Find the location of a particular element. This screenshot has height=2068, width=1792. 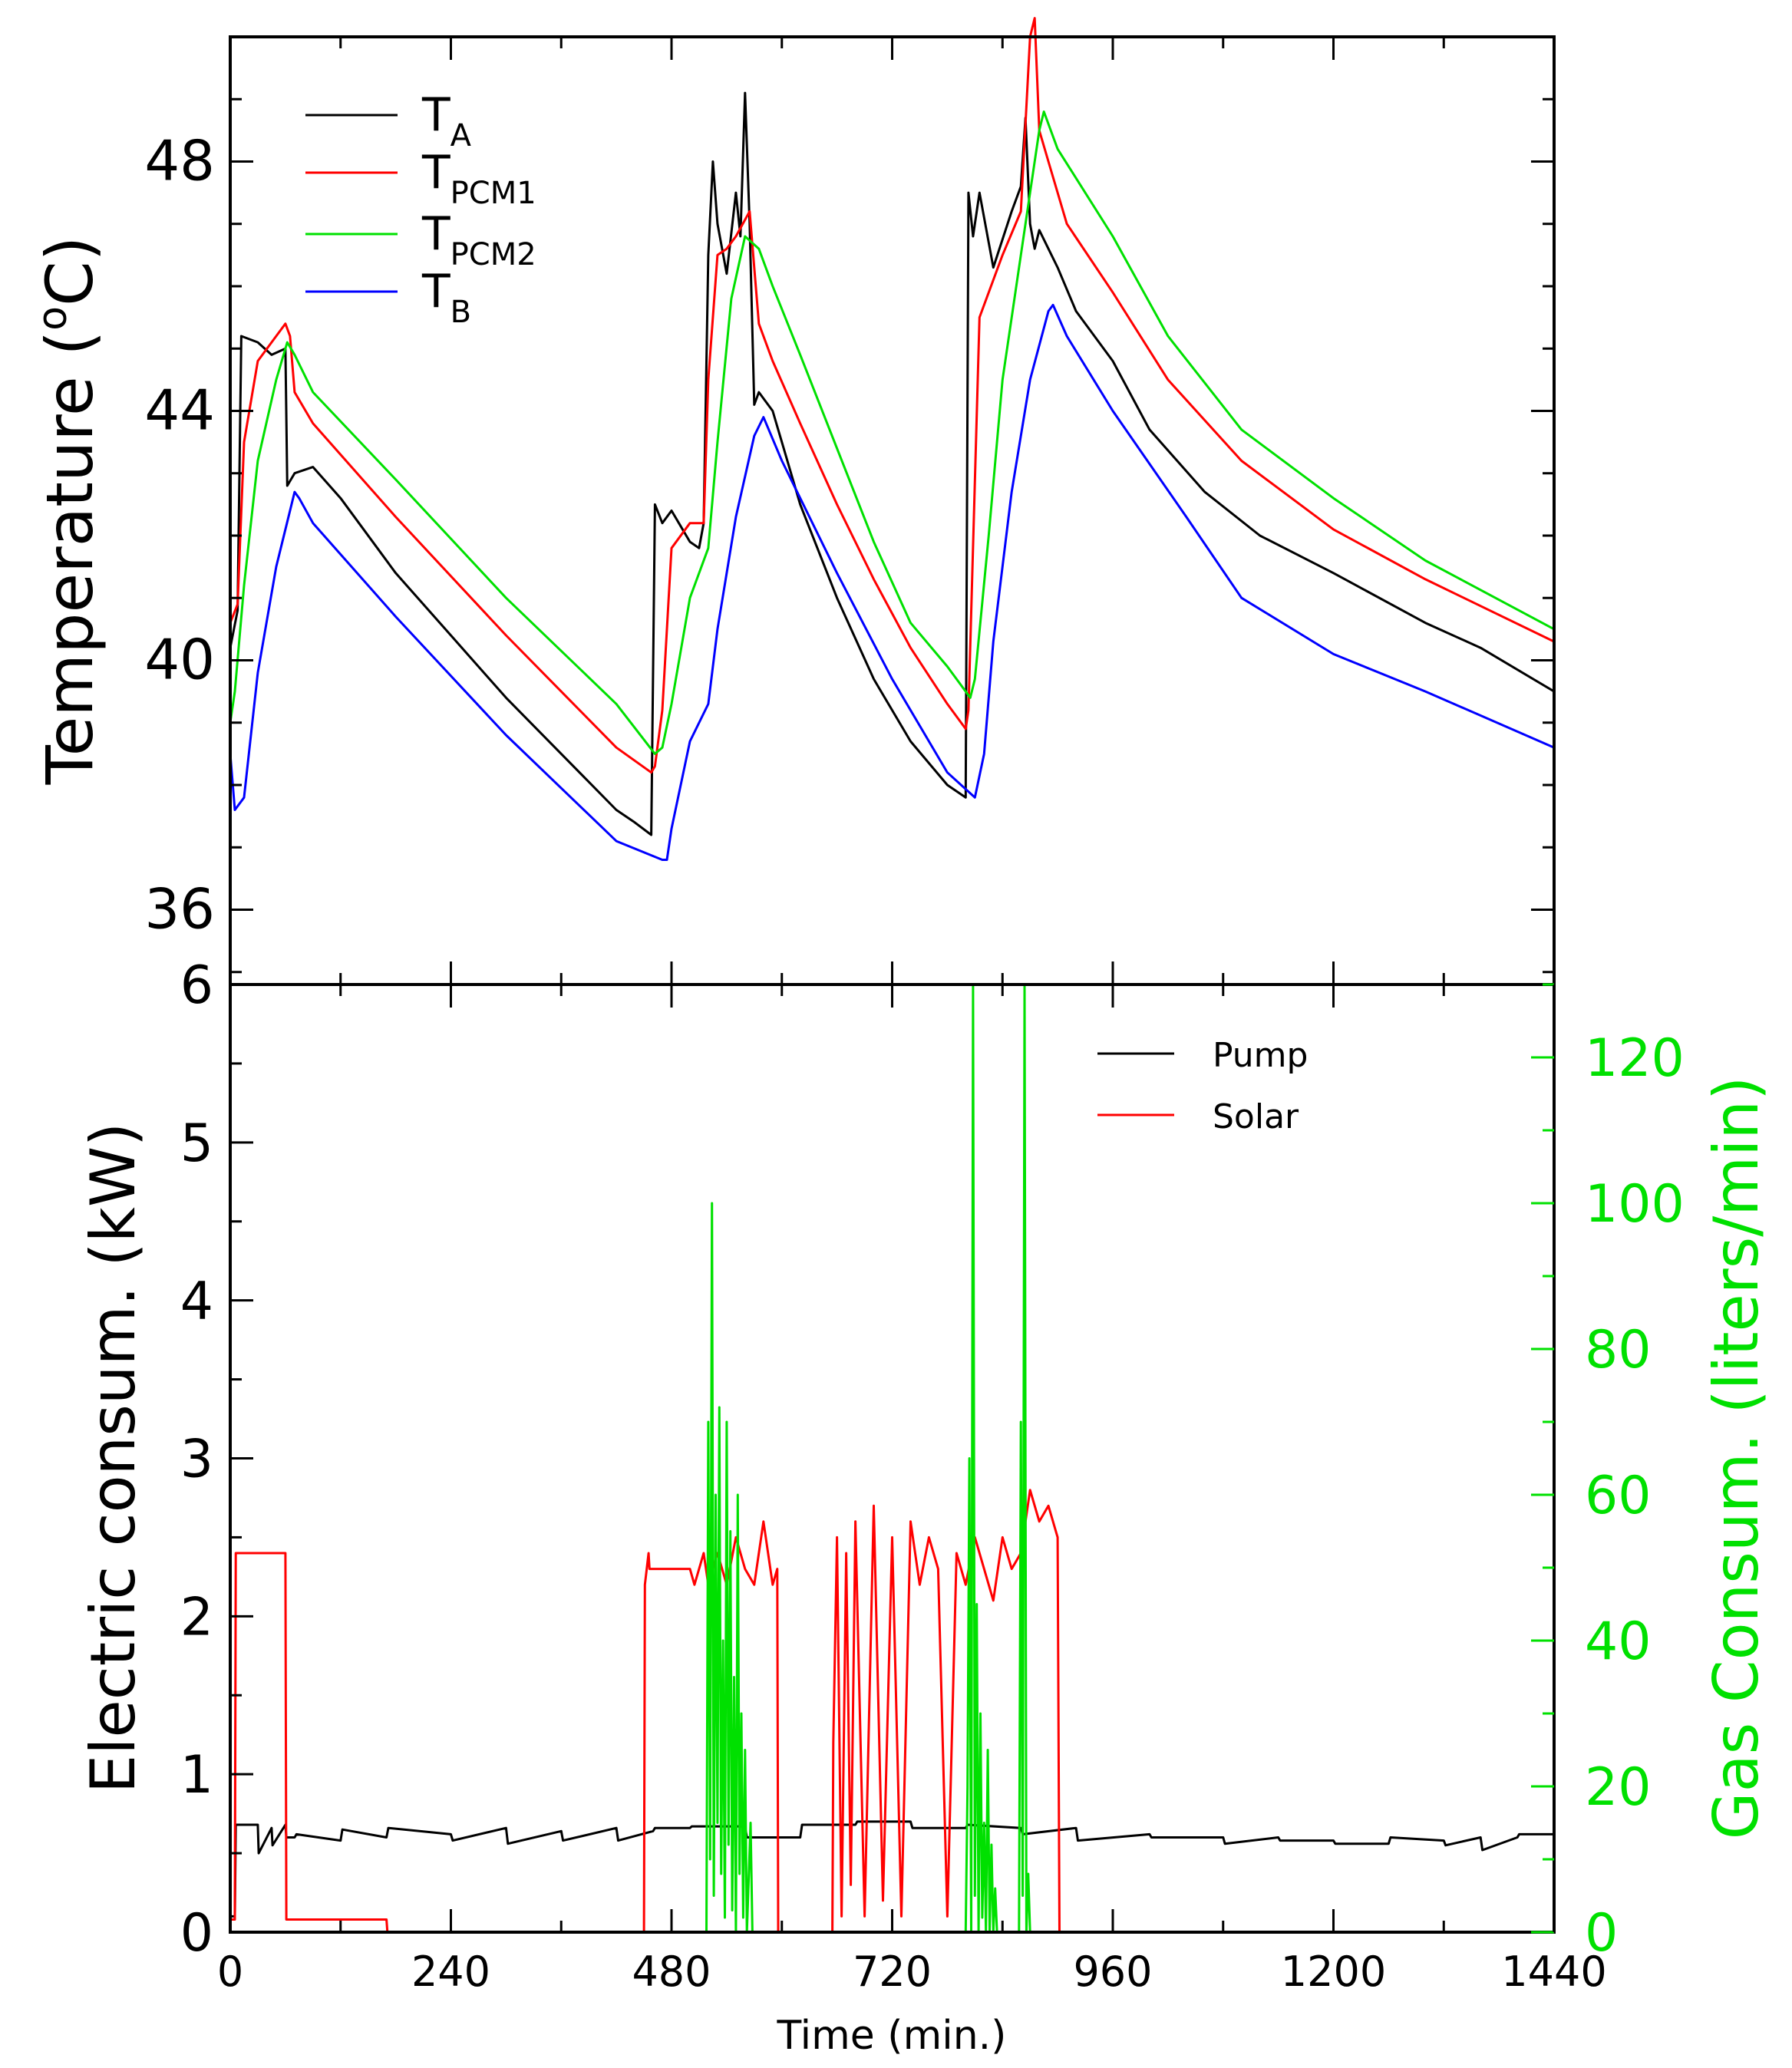

legend-label-pump: Pump is located at coordinates (1260, 1055).